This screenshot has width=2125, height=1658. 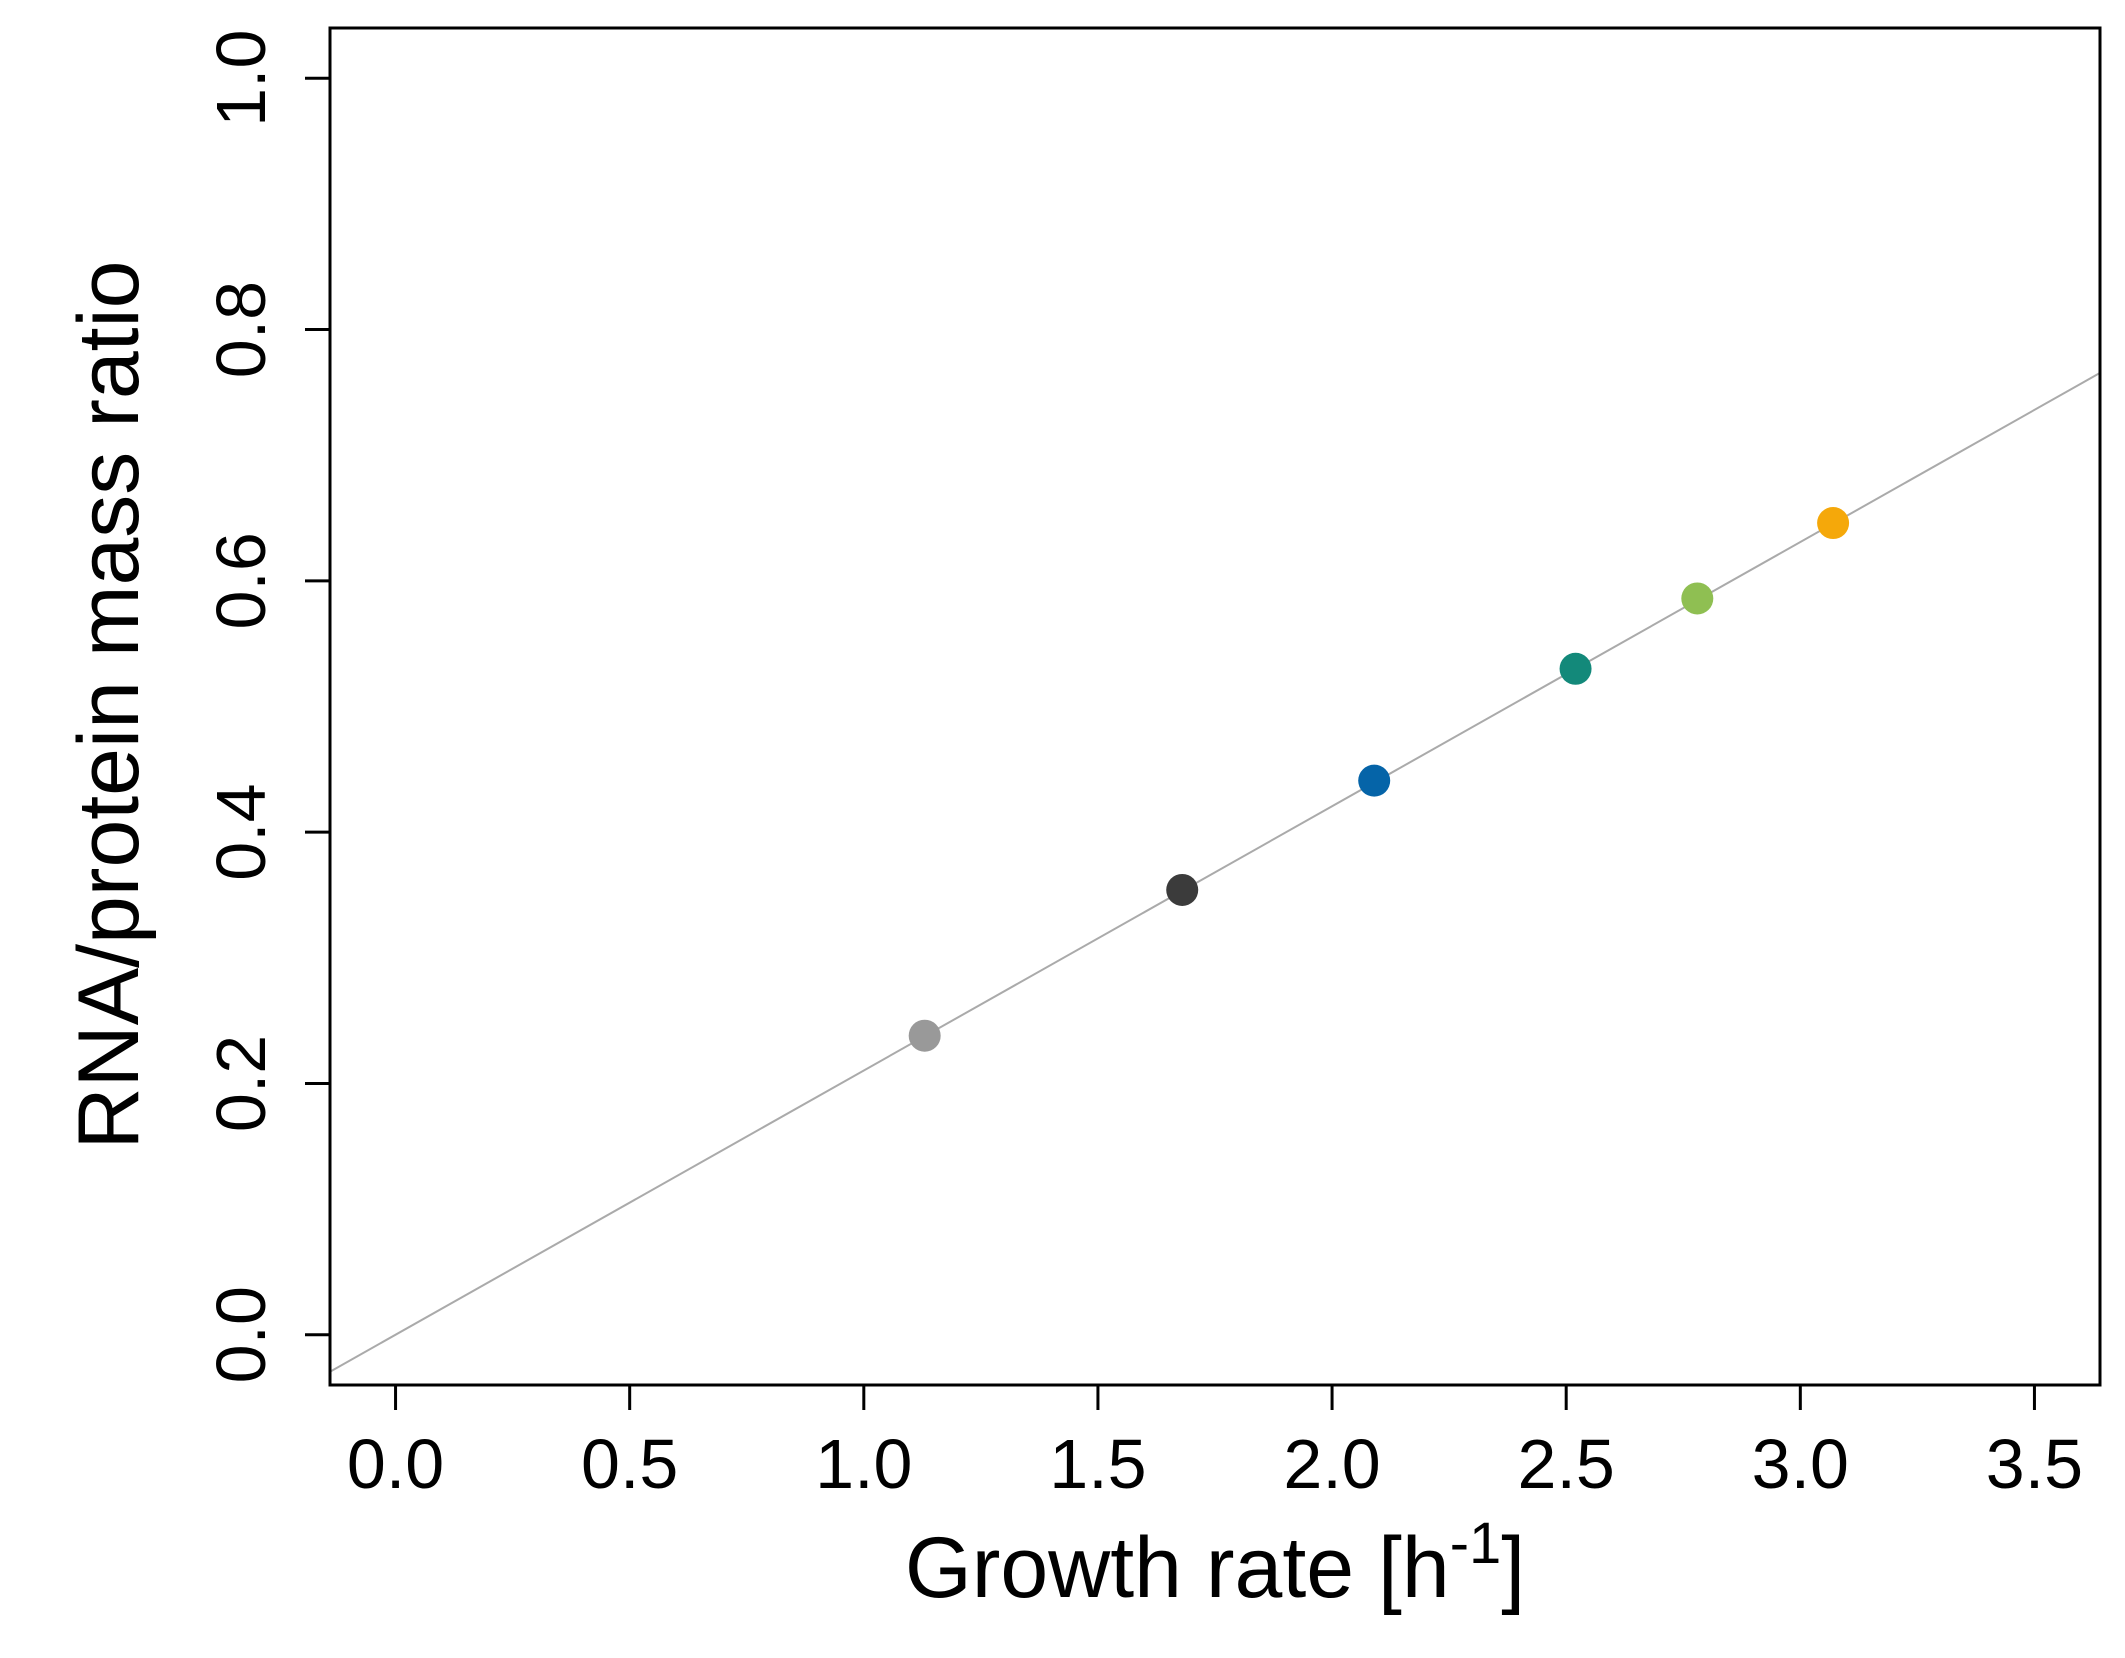 What do you see at coordinates (266, 706) in the screenshot?
I see `y-axis: 0.0 0.2 0.4 0.6 0.8 1.0` at bounding box center [266, 706].